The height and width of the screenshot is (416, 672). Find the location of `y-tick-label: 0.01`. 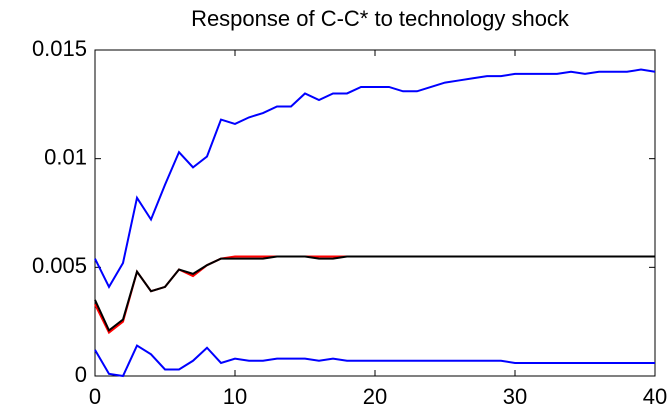

y-tick-label: 0.01 is located at coordinates (65, 156).